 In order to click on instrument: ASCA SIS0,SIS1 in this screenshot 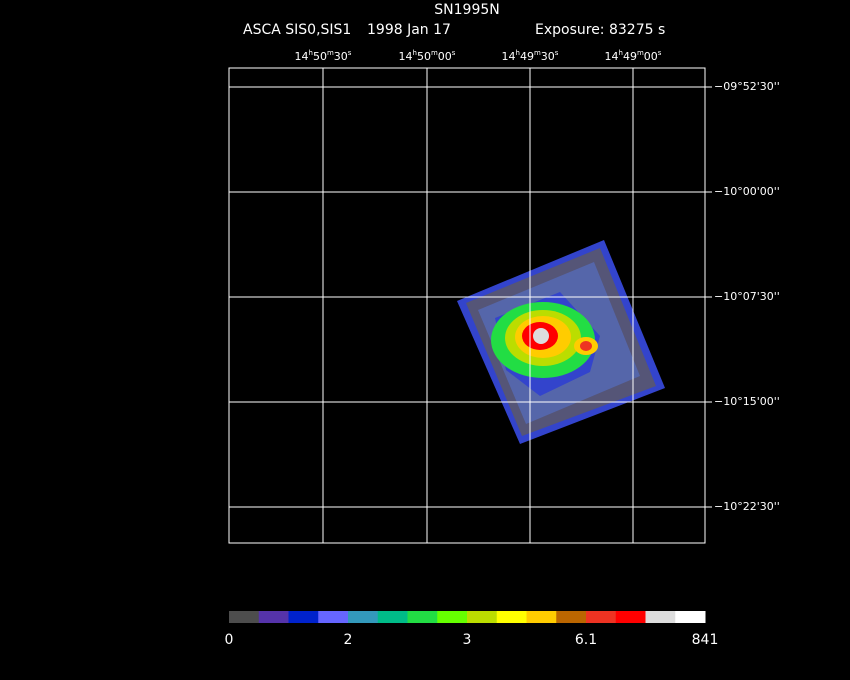, I will do `click(297, 30)`.